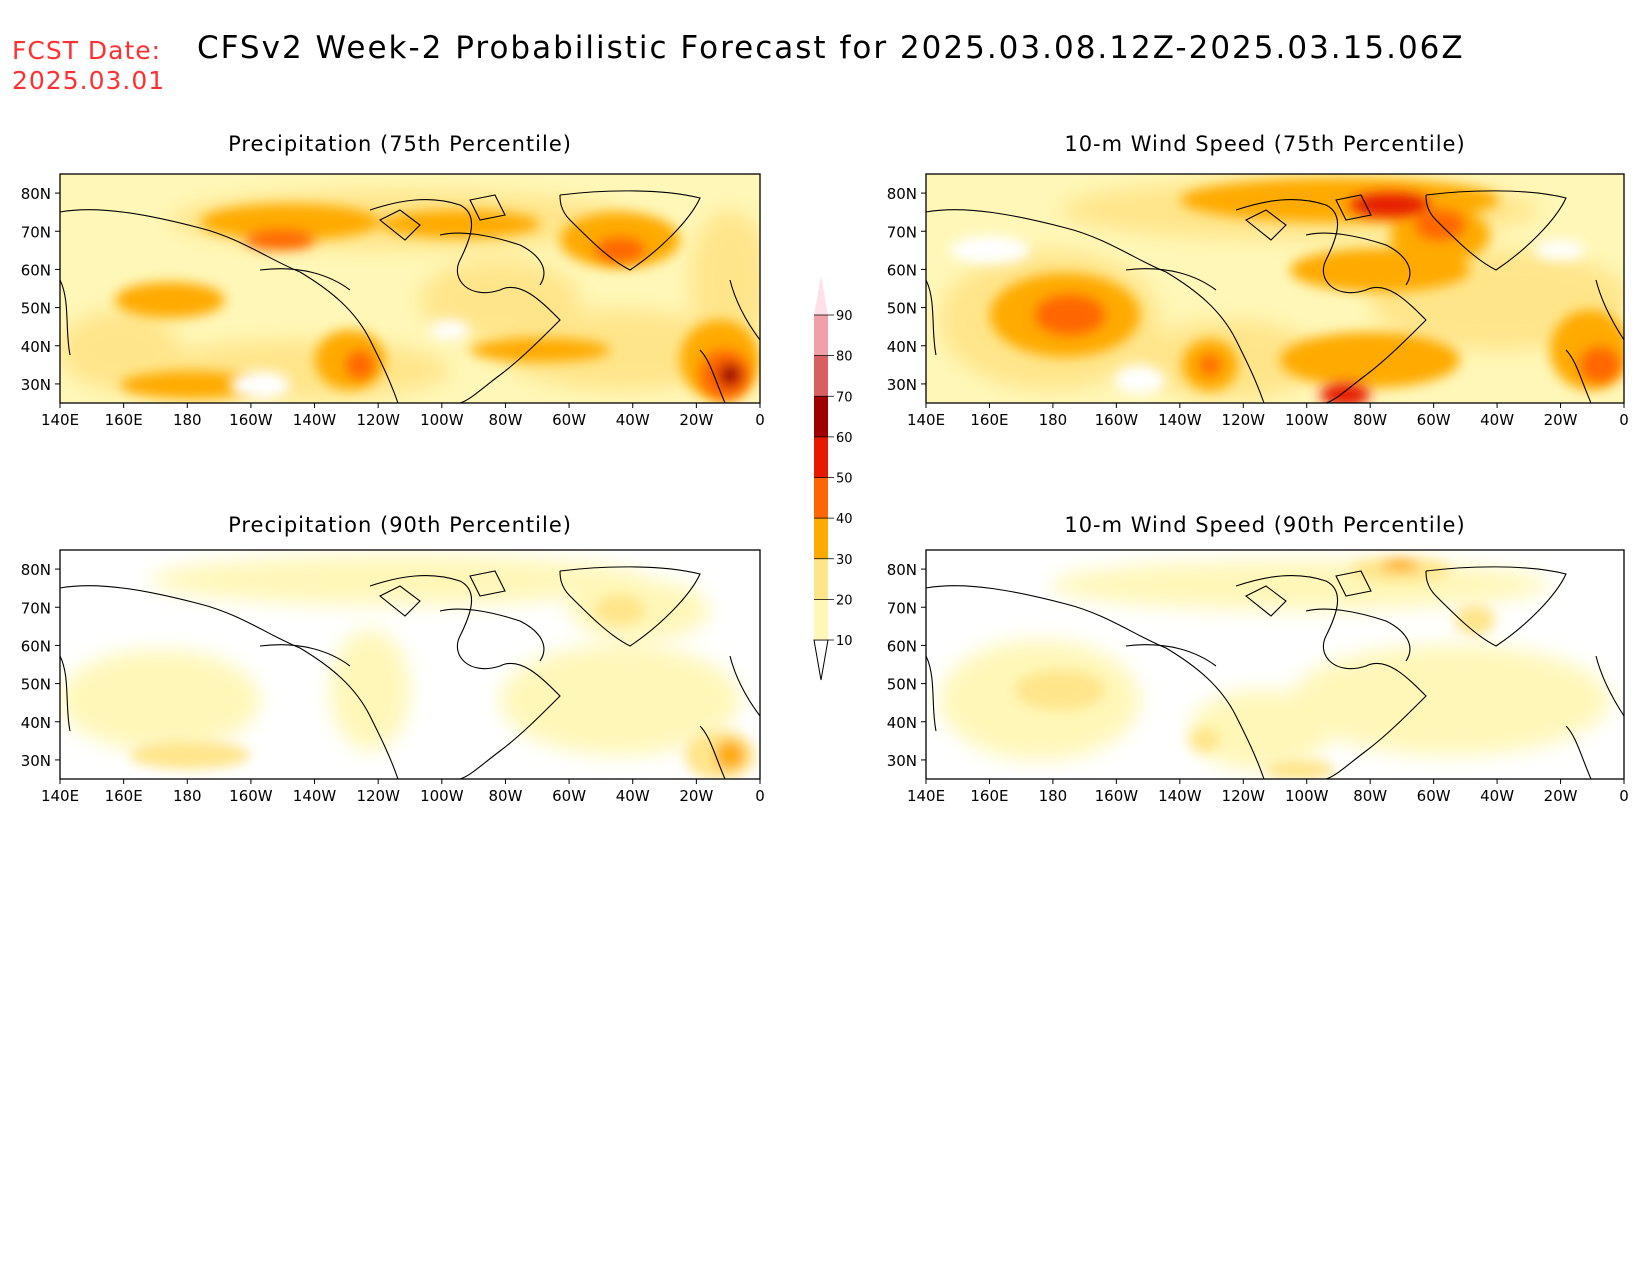 This screenshot has height=1275, width=1650. Describe the element at coordinates (36, 232) in the screenshot. I see `lat-tick-label-precip-75: 70N` at that location.